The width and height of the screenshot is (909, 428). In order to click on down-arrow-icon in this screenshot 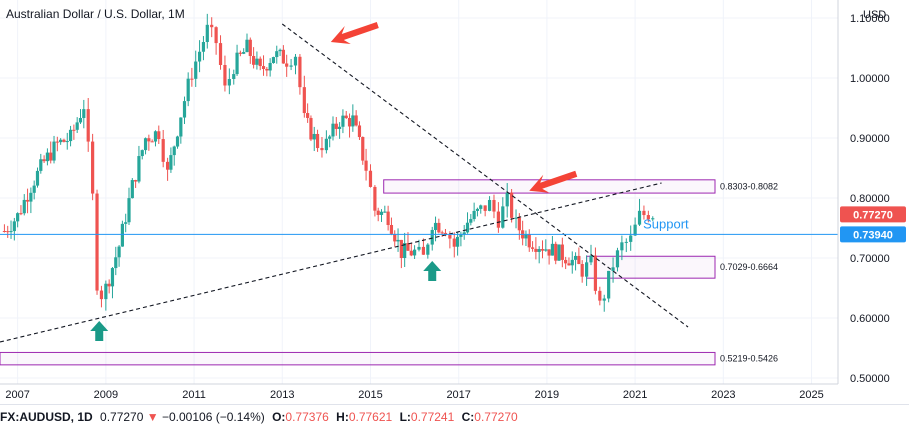, I will do `click(354, 33)`.